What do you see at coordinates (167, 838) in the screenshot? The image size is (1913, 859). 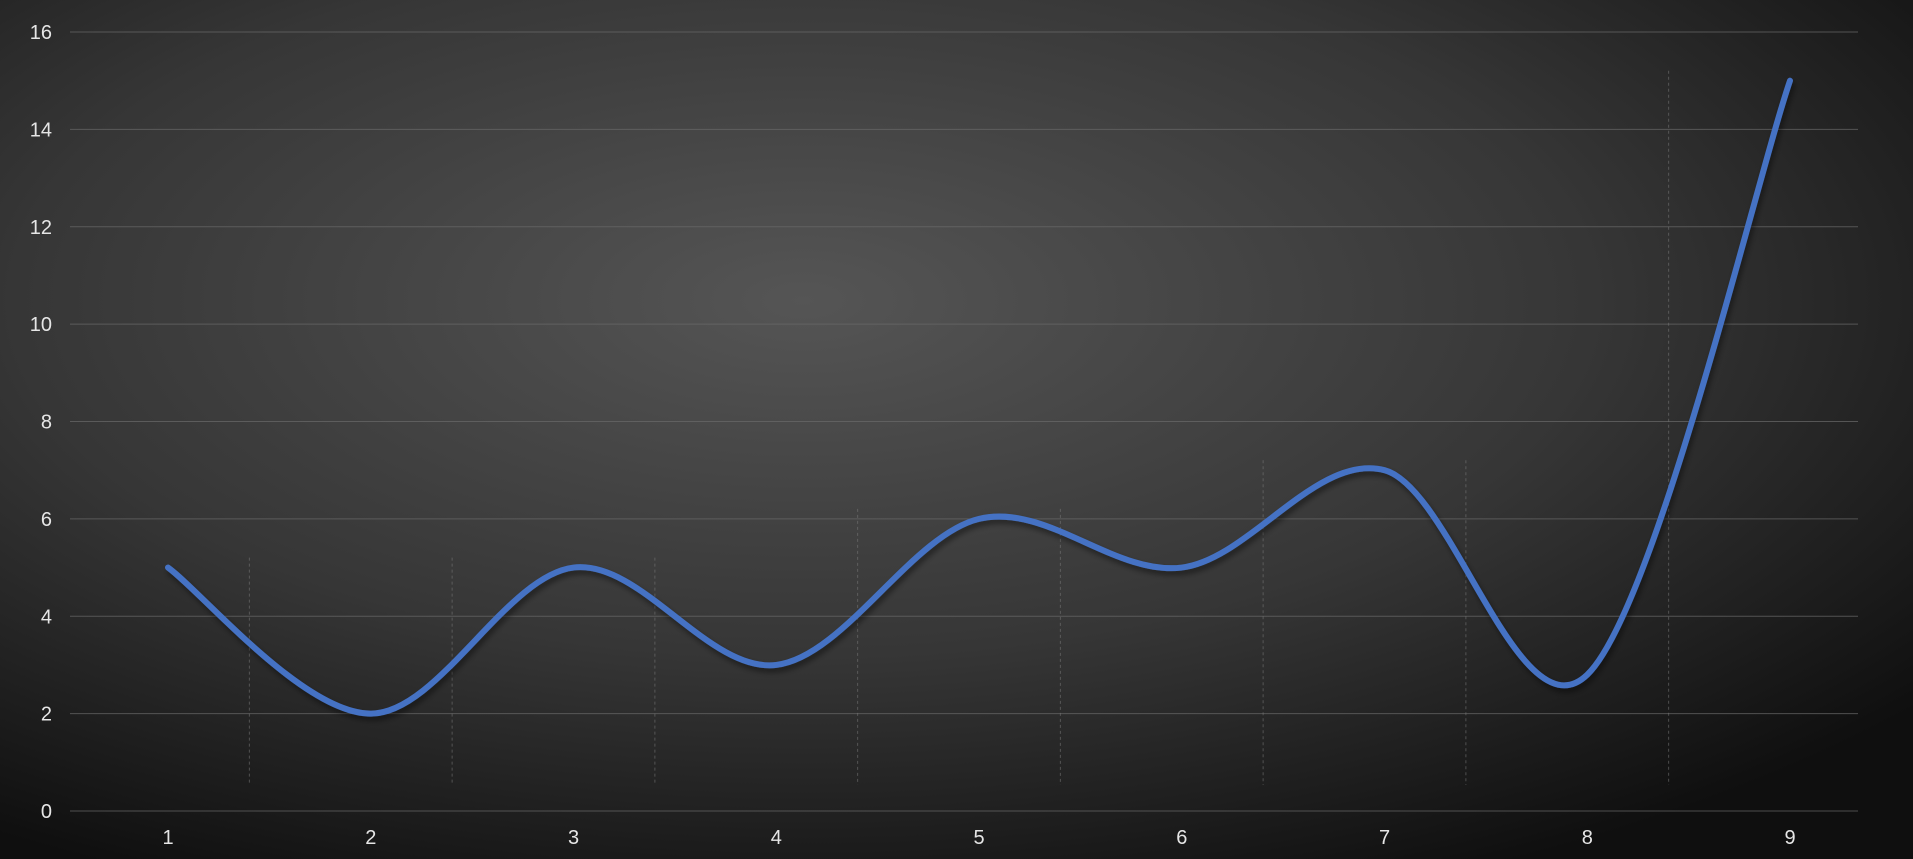 I see `x-tick-label: 1` at bounding box center [167, 838].